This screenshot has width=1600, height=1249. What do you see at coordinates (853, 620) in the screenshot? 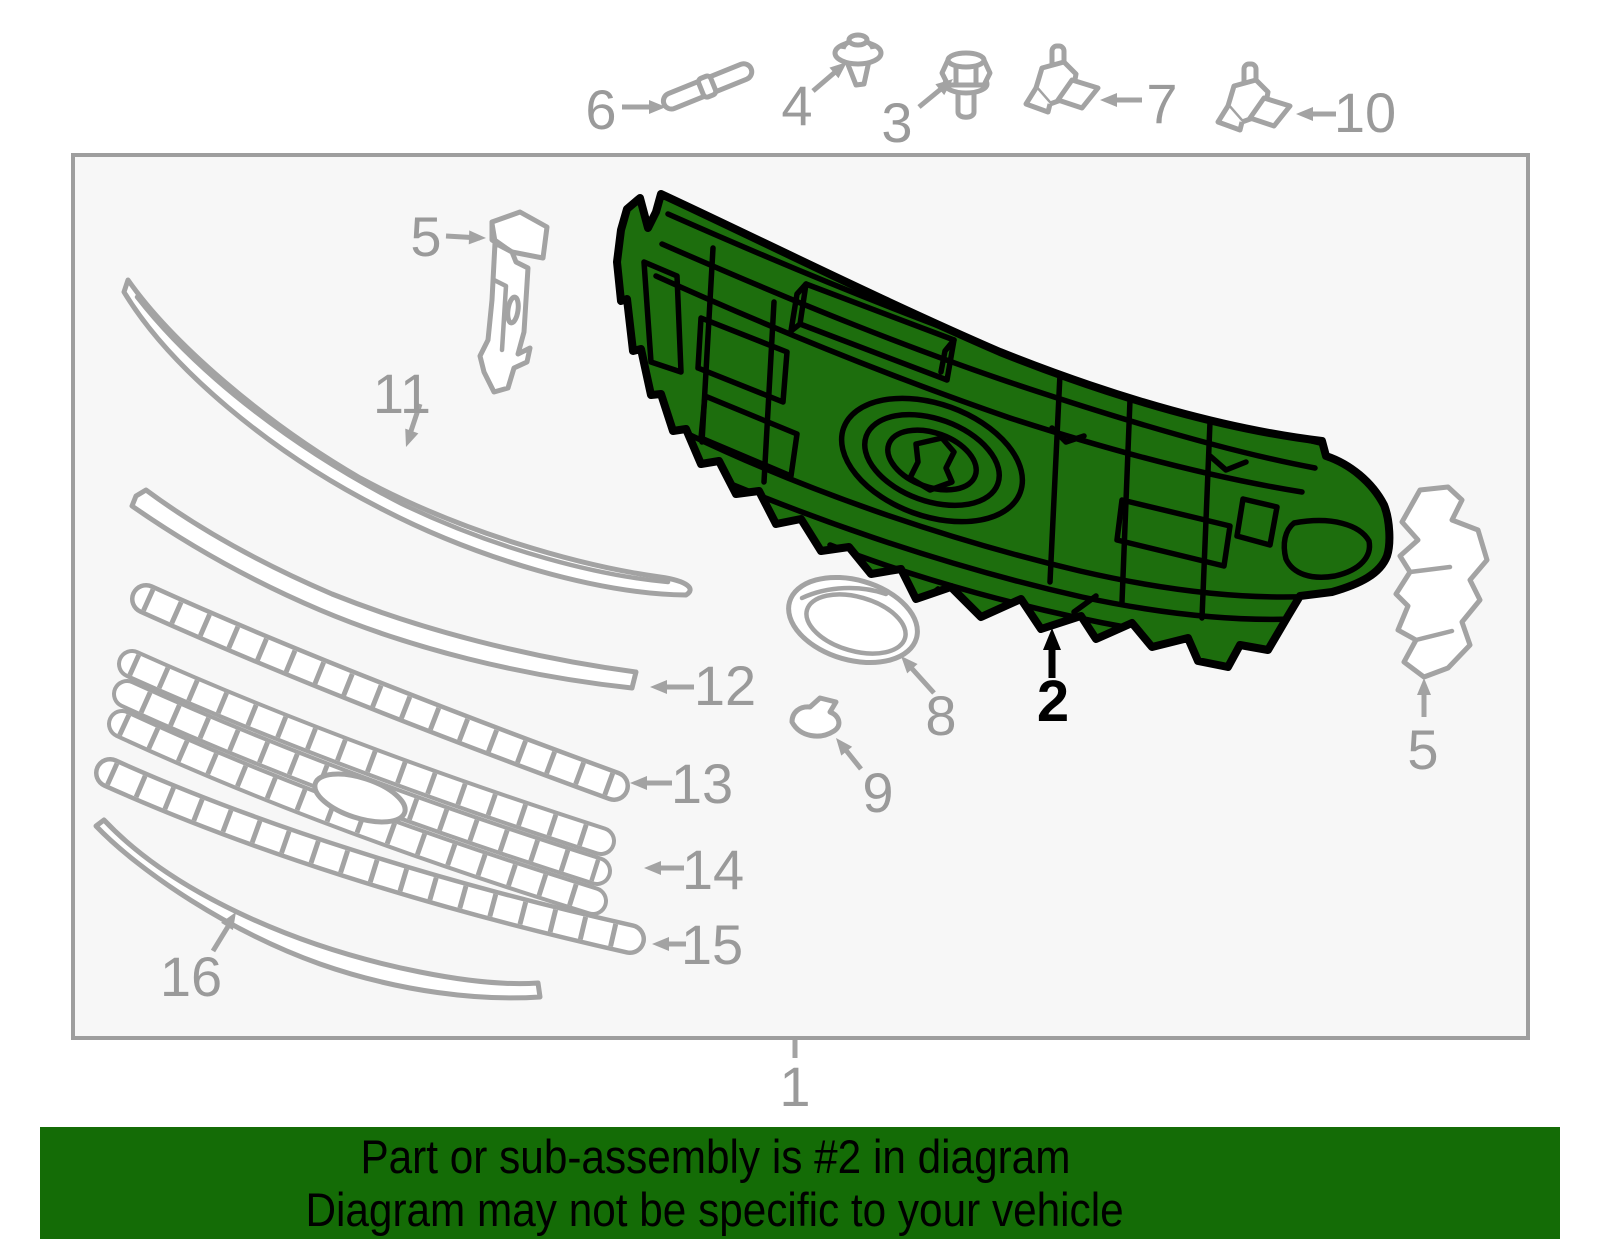
I see `part-8-emblem` at bounding box center [853, 620].